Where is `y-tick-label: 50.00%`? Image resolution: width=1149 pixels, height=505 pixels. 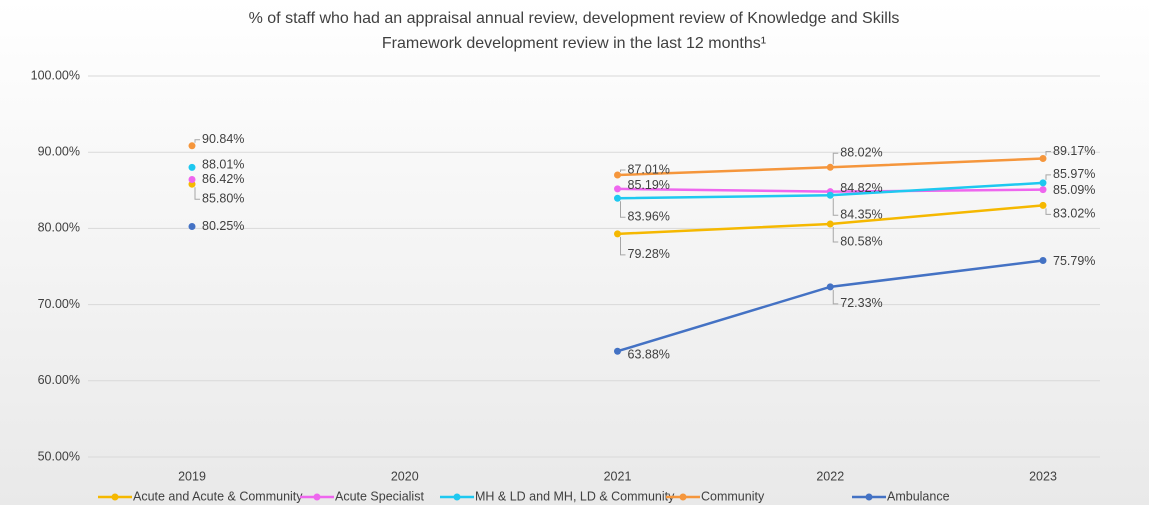
y-tick-label: 50.00% is located at coordinates (59, 456).